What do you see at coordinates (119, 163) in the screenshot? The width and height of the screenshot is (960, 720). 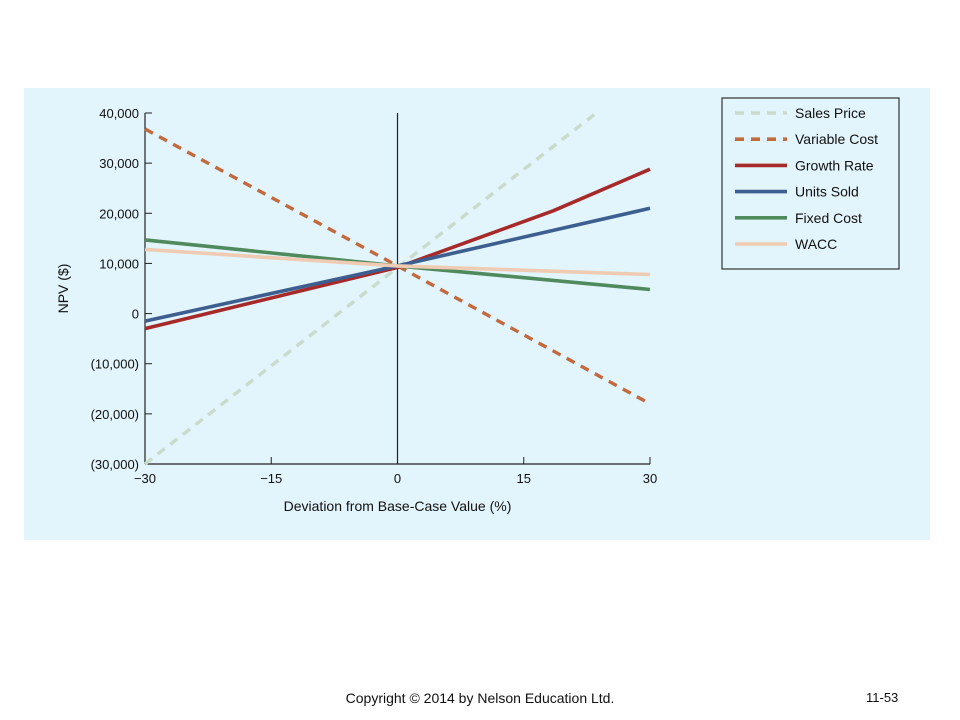 I see `y-tick-label: 30,000` at bounding box center [119, 163].